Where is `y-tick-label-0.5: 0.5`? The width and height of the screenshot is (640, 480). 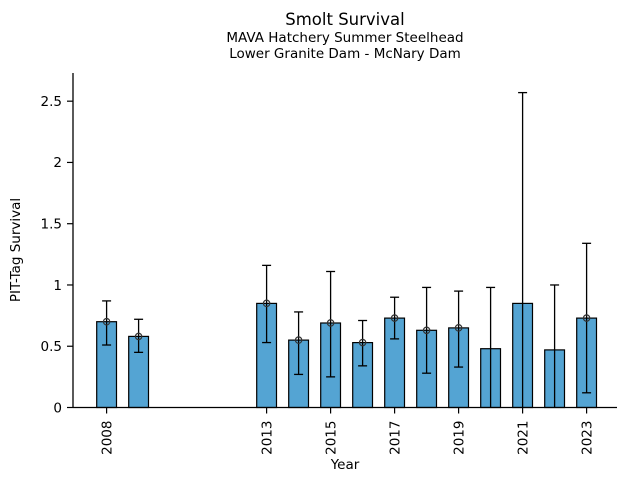
y-tick-label-0.5: 0.5 is located at coordinates (51, 347).